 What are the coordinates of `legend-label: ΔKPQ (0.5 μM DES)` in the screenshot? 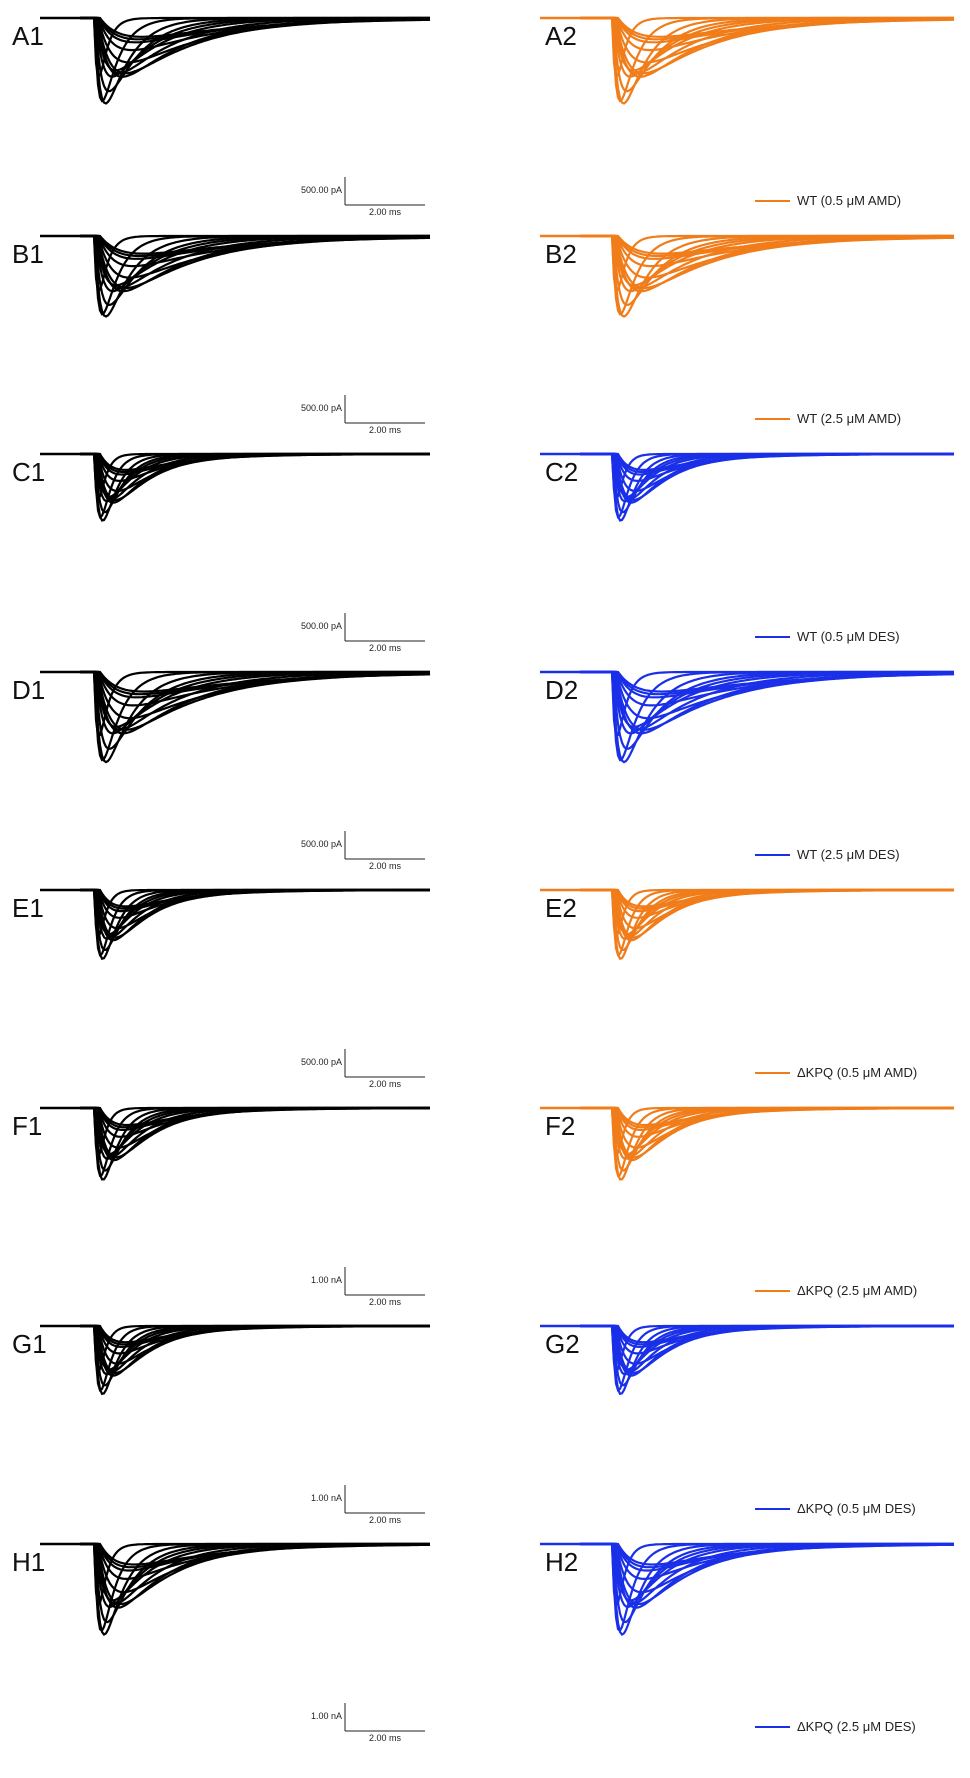 It's located at (856, 1508).